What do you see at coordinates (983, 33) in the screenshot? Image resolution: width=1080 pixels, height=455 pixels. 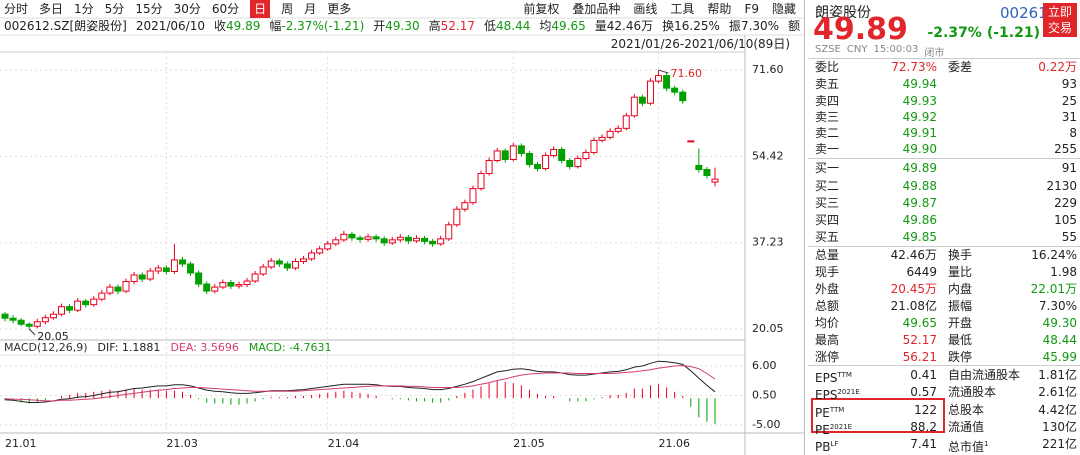 I see `change: -2.37% (-1.21)` at bounding box center [983, 33].